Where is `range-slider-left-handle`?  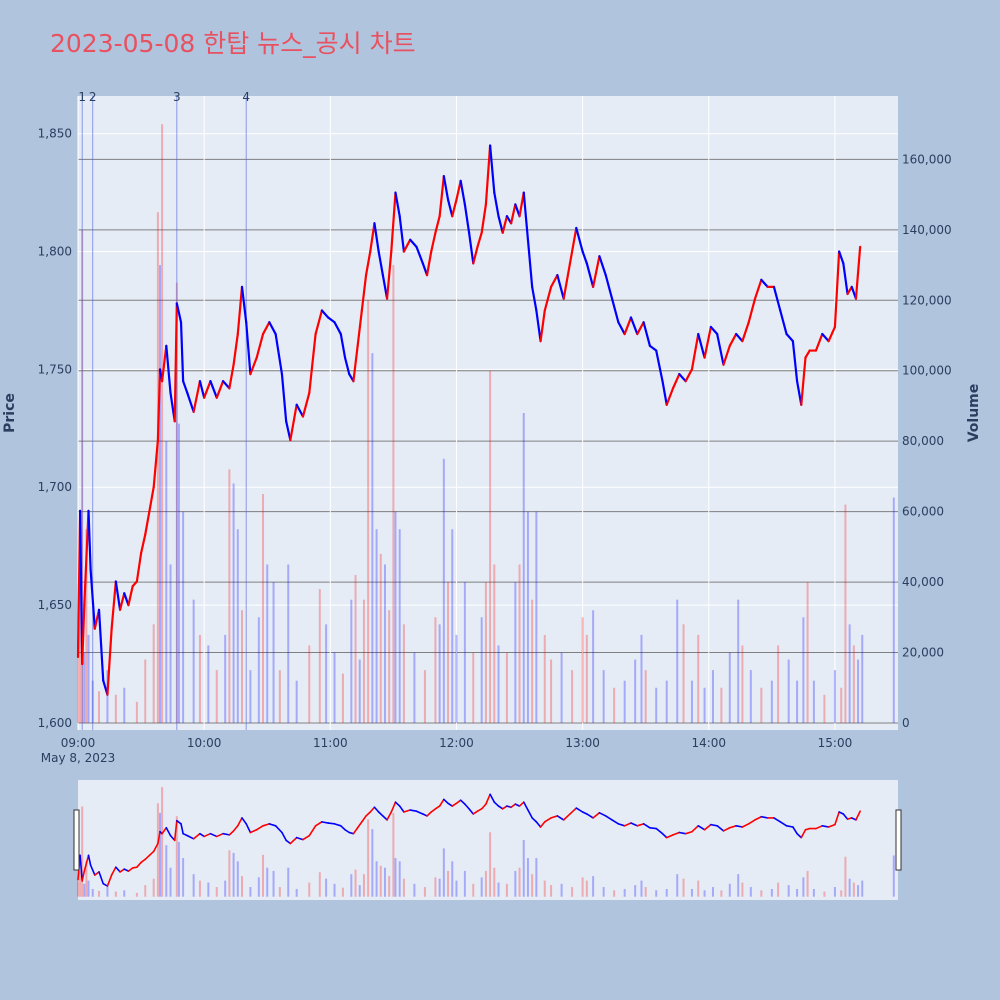
range-slider-left-handle is located at coordinates (76, 840).